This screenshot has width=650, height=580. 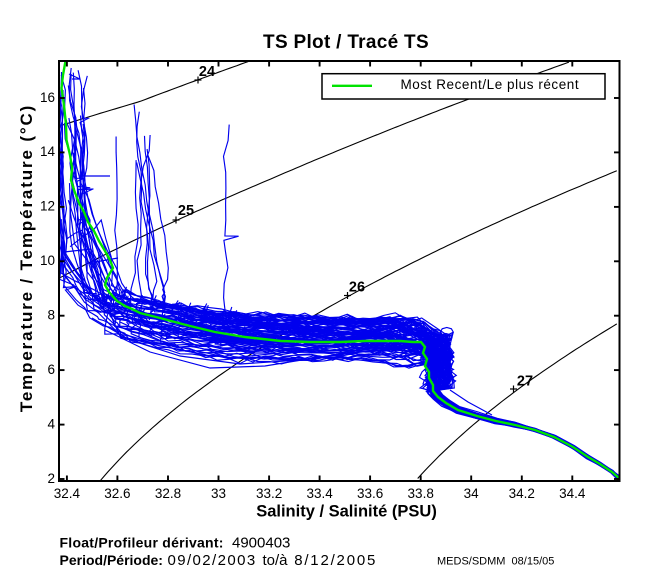 What do you see at coordinates (51, 315) in the screenshot?
I see `svg-text: 8` at bounding box center [51, 315].